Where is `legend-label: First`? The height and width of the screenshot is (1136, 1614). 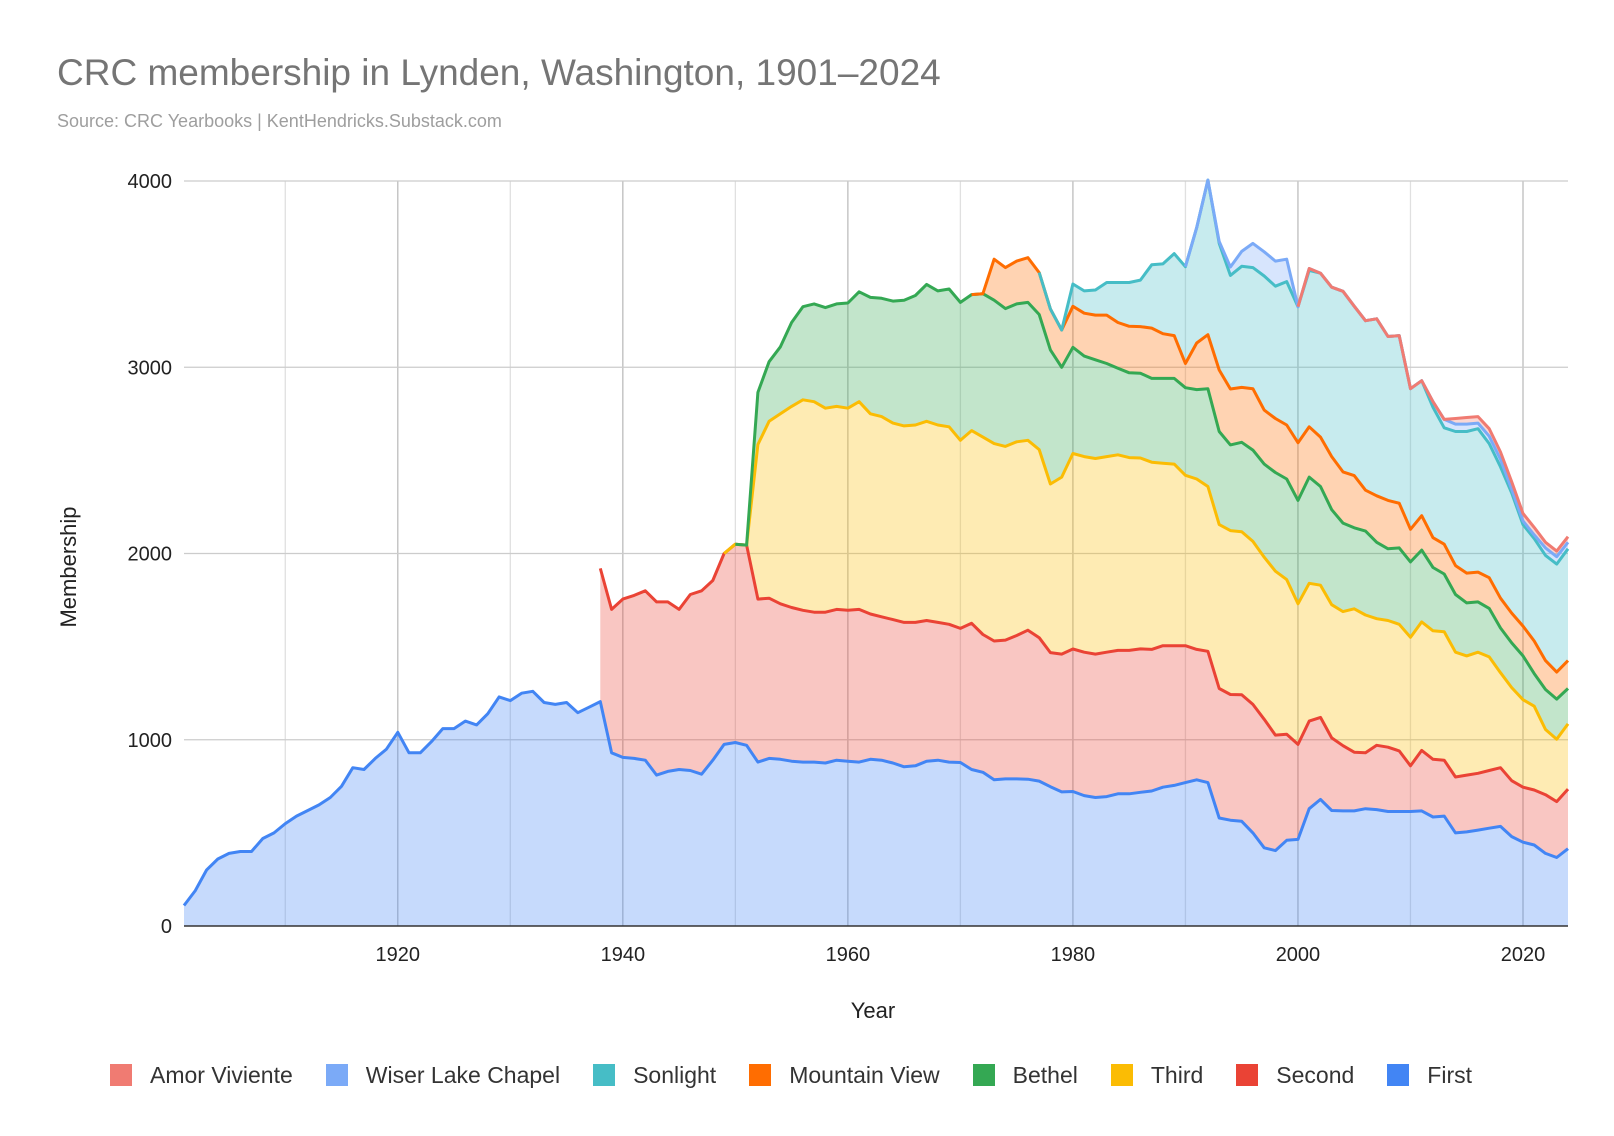 legend-label: First is located at coordinates (1450, 1074).